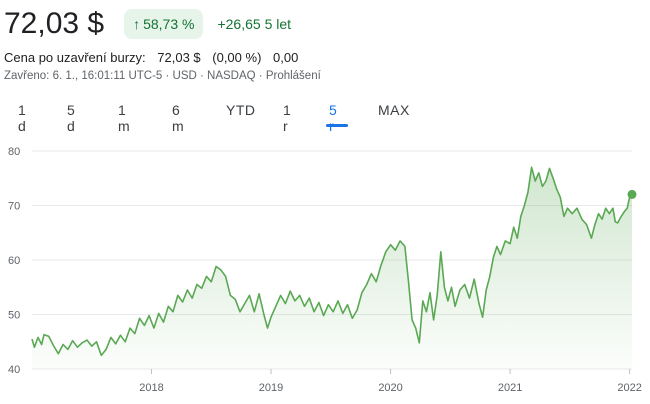 The image size is (650, 404). What do you see at coordinates (71, 118) in the screenshot?
I see `tab-5d: 5 d` at bounding box center [71, 118].